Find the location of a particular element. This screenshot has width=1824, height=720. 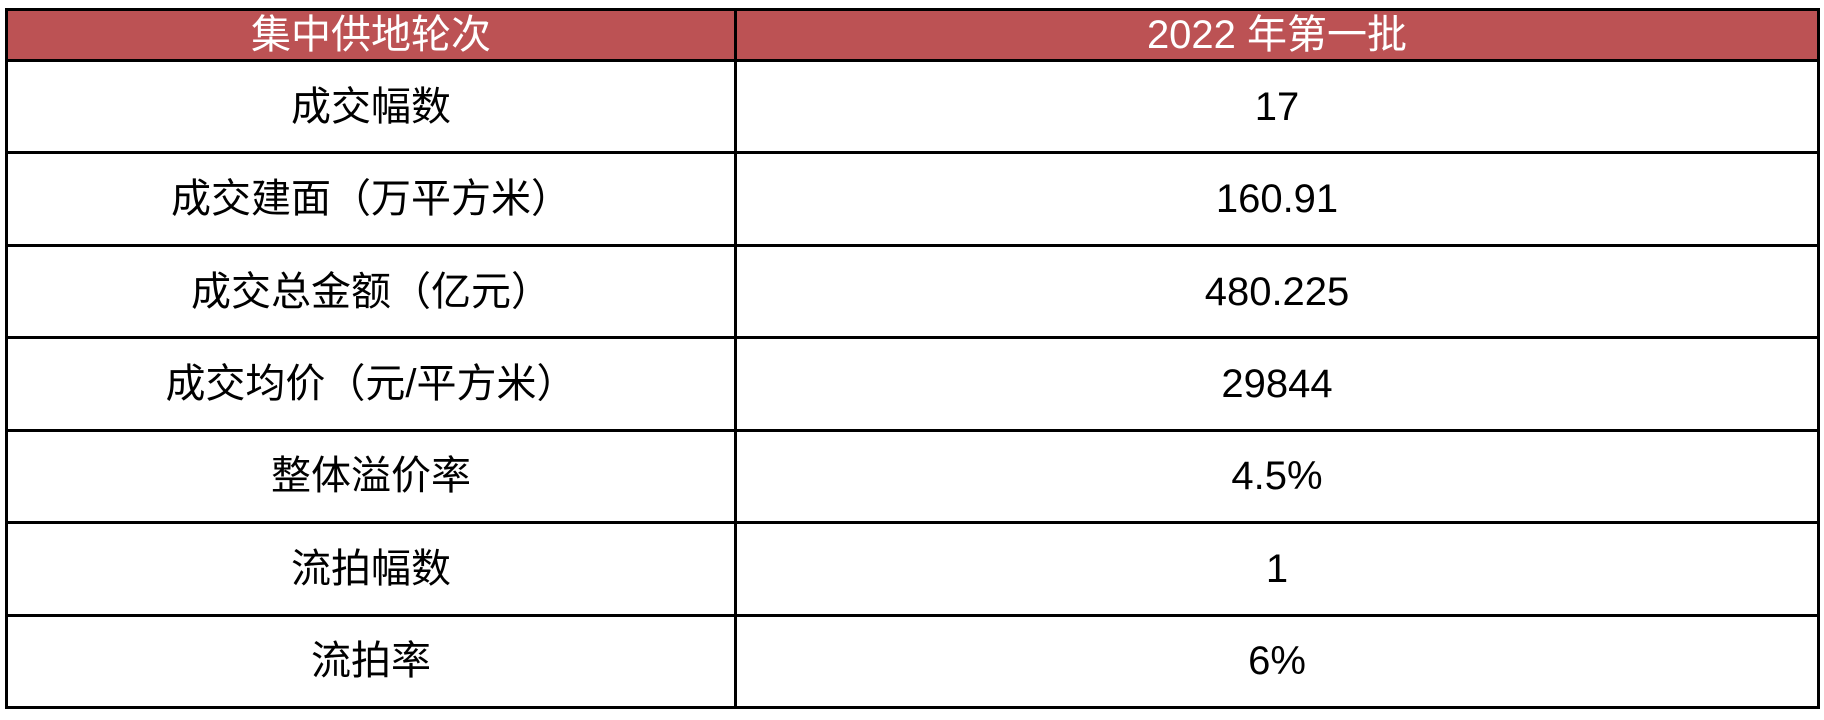

row-label: 成交均价（元/平方米） is located at coordinates (371, 384).